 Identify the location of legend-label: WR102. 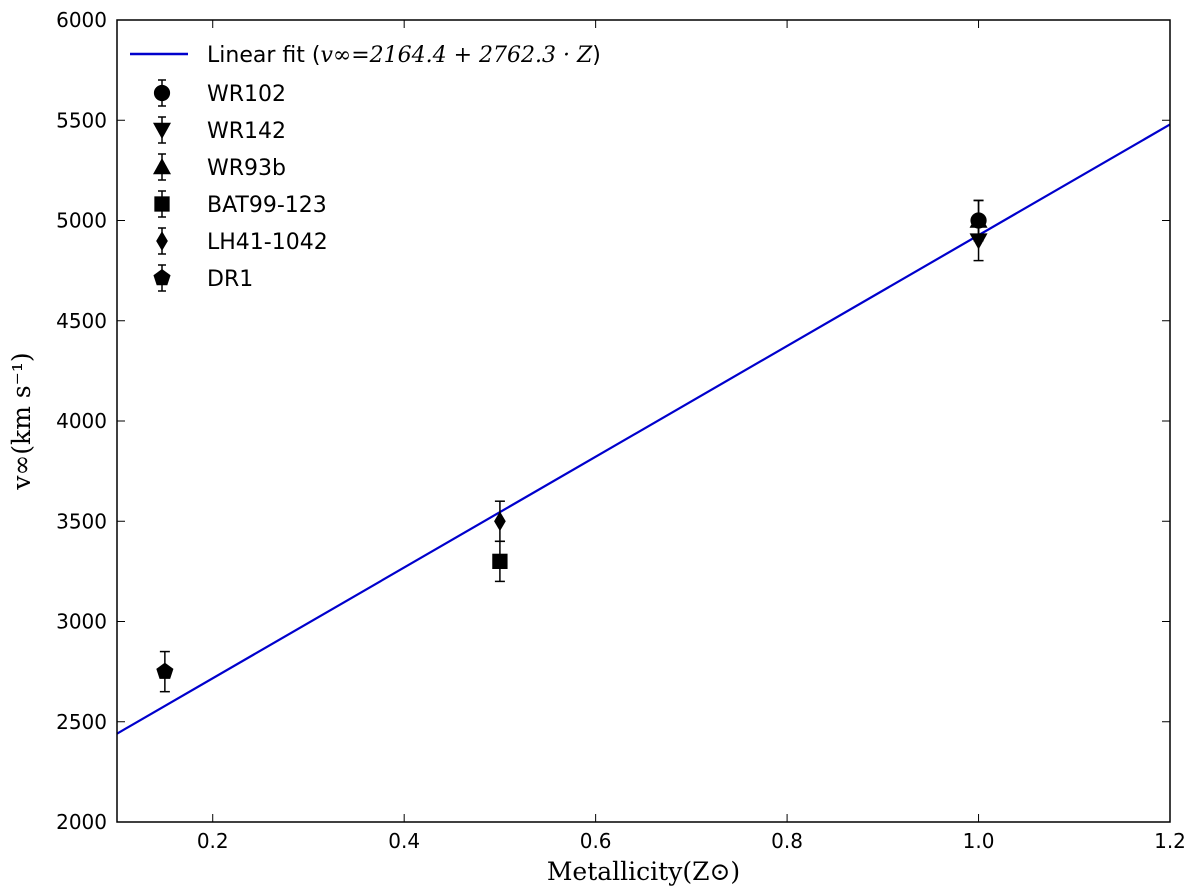
(246, 94).